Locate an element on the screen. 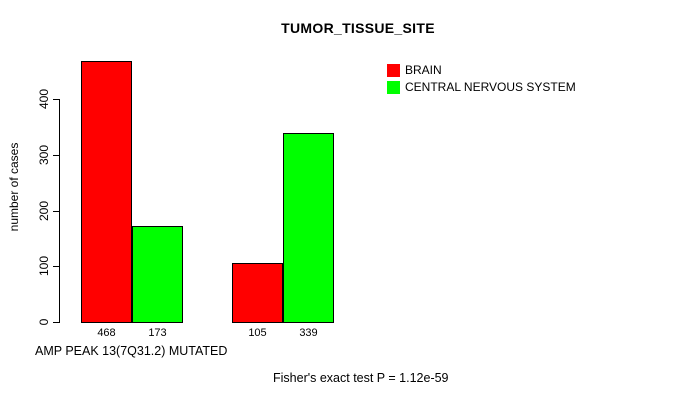 The image size is (690, 400). y-tick-label: 300 is located at coordinates (44, 155).